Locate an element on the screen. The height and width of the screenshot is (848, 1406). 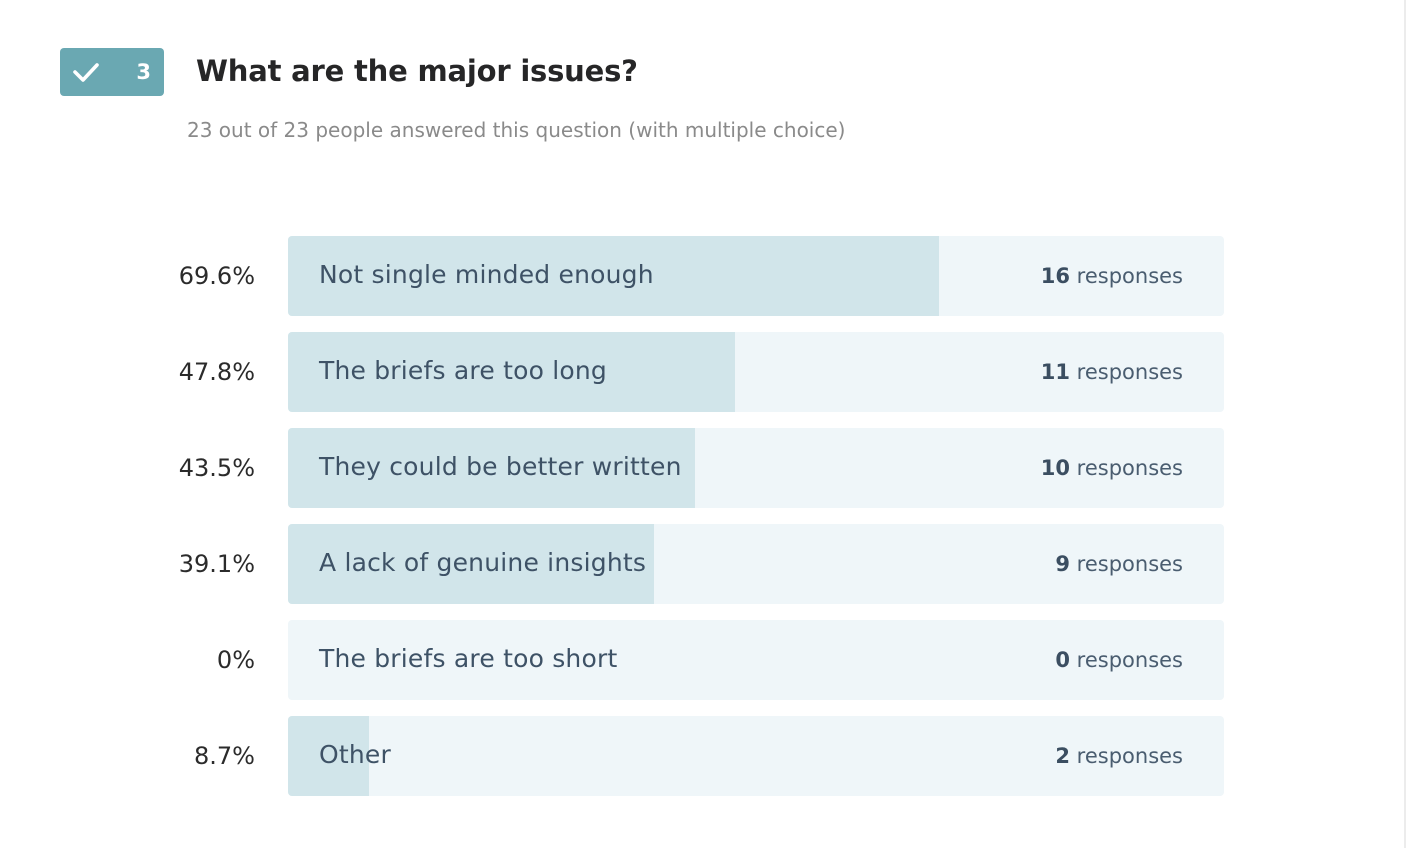
response-count: 10 responses is located at coordinates (1112, 468).